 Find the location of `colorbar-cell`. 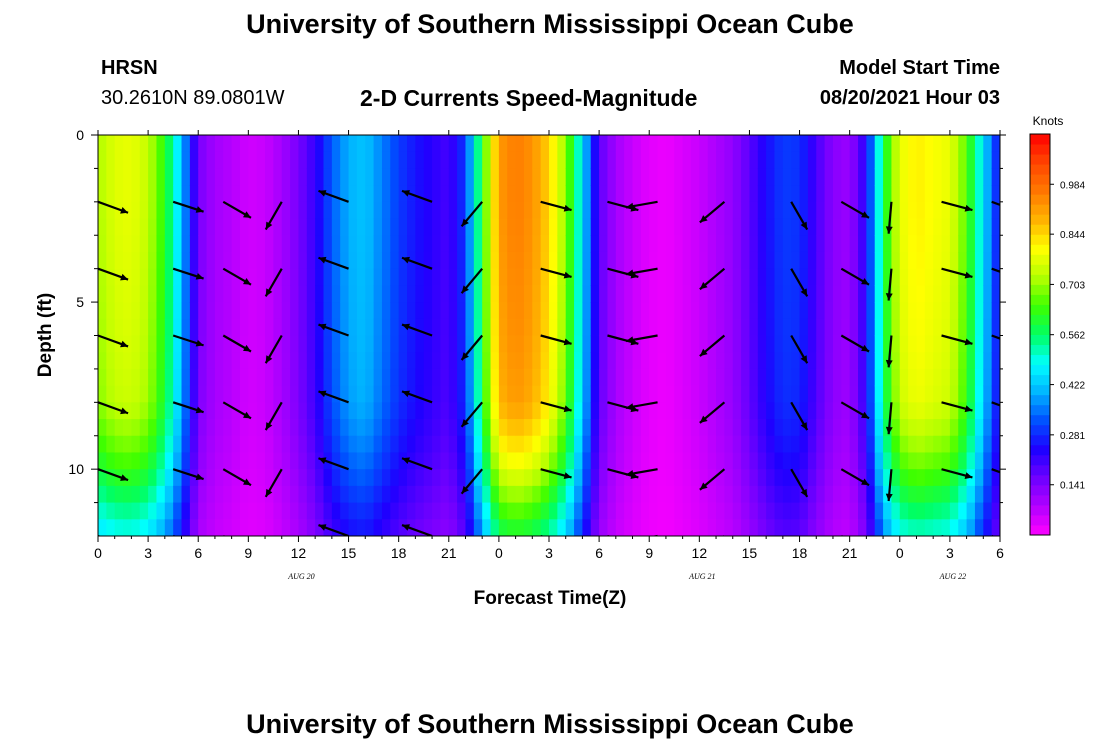

colorbar-cell is located at coordinates (1040, 279).